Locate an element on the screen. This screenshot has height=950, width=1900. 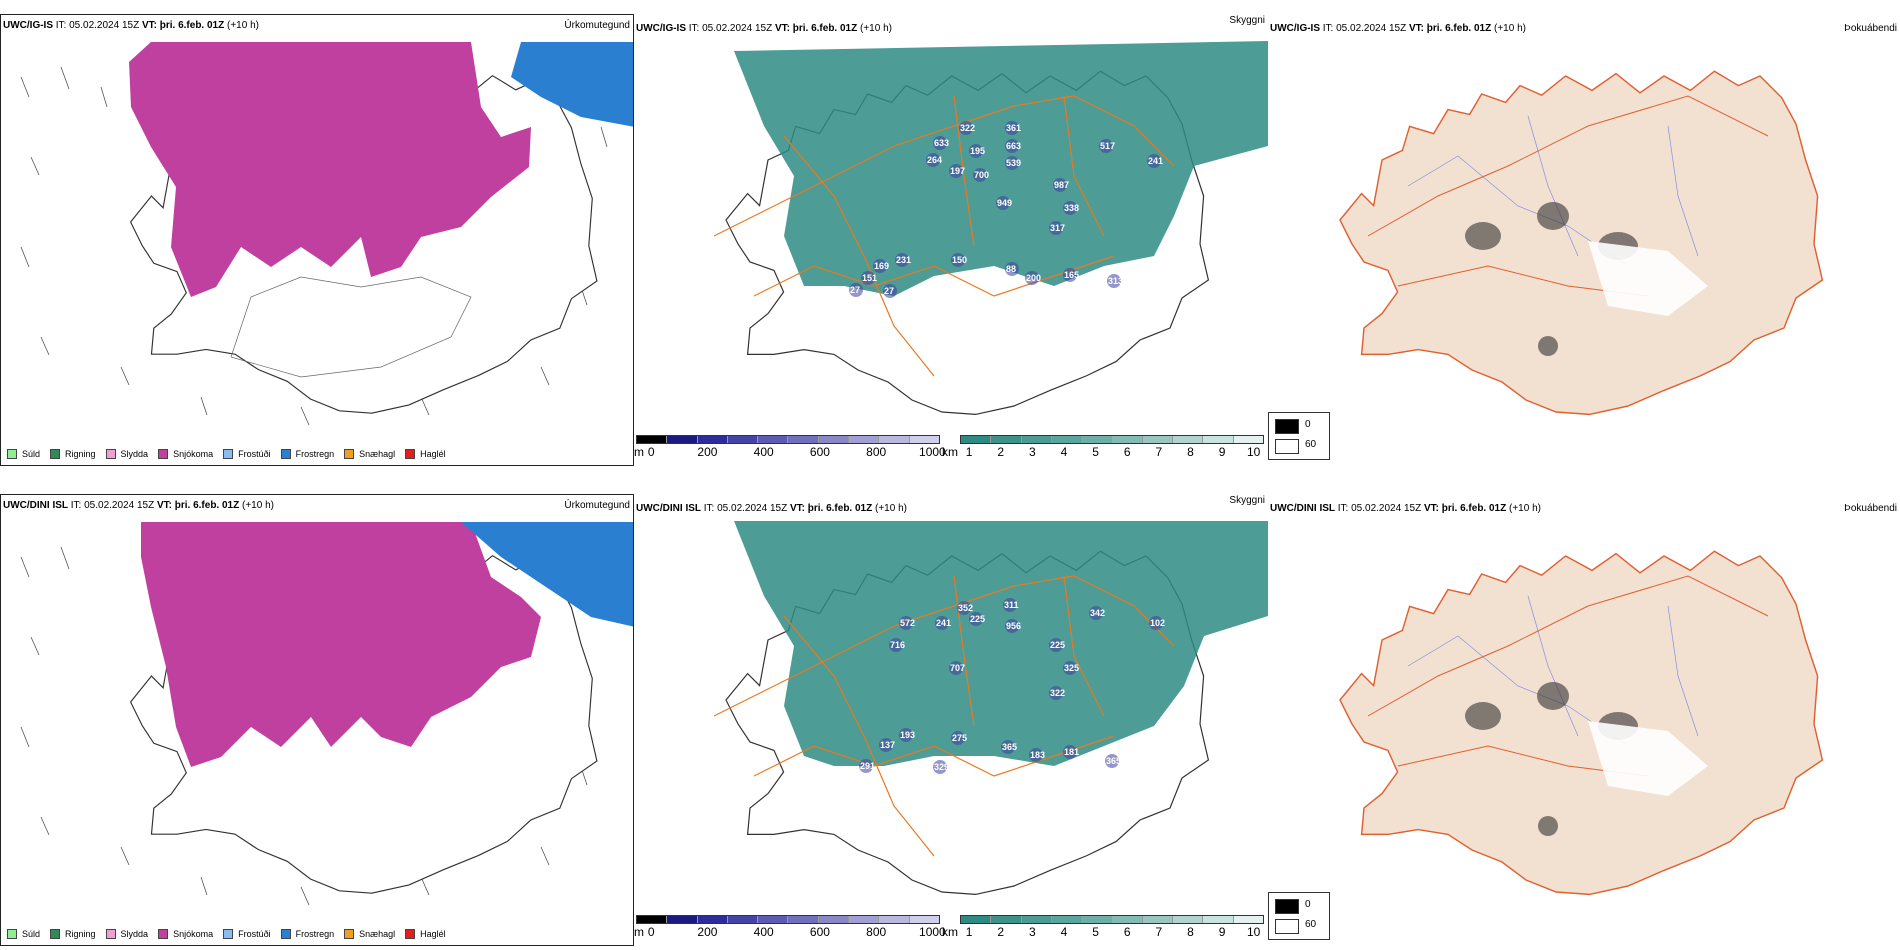
elevation-label: 197 is located at coordinates (957, 171).